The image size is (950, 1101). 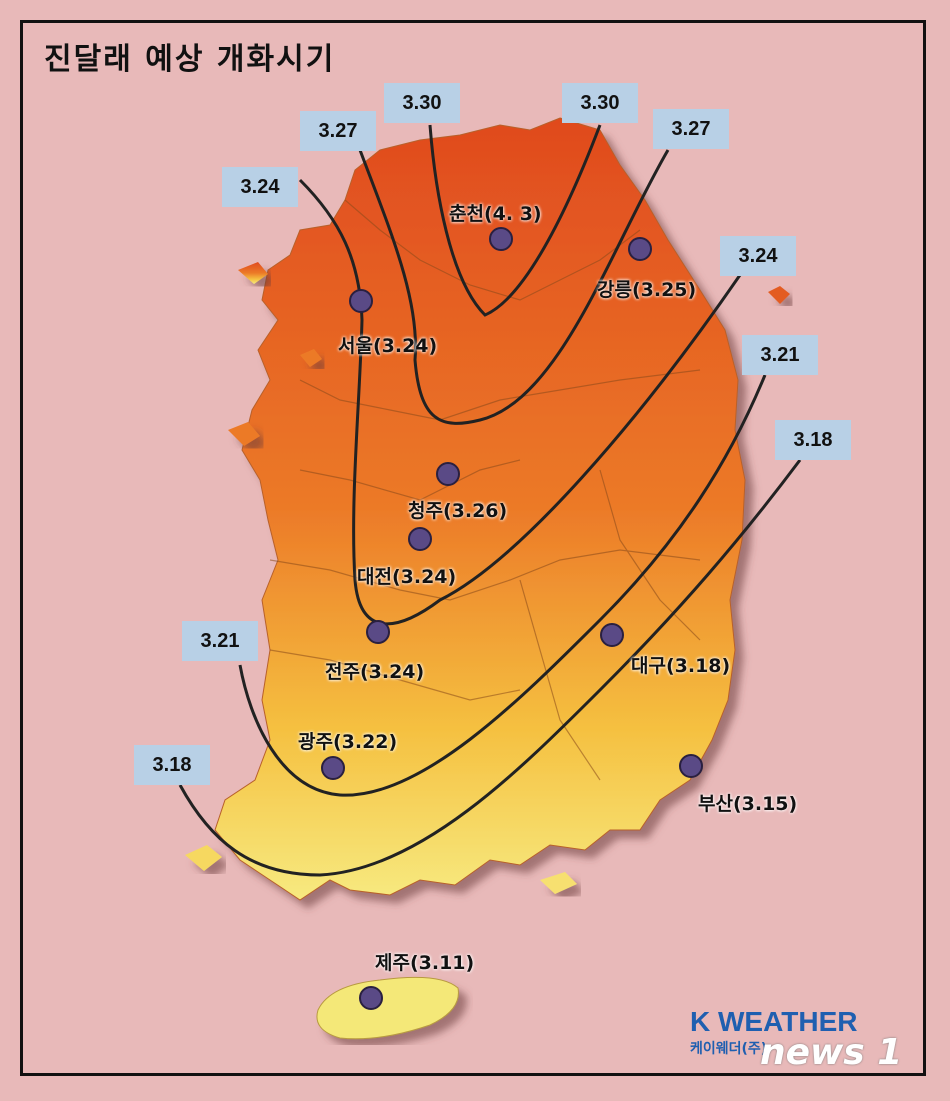 What do you see at coordinates (448, 474) in the screenshot?
I see `marker-cheongju` at bounding box center [448, 474].